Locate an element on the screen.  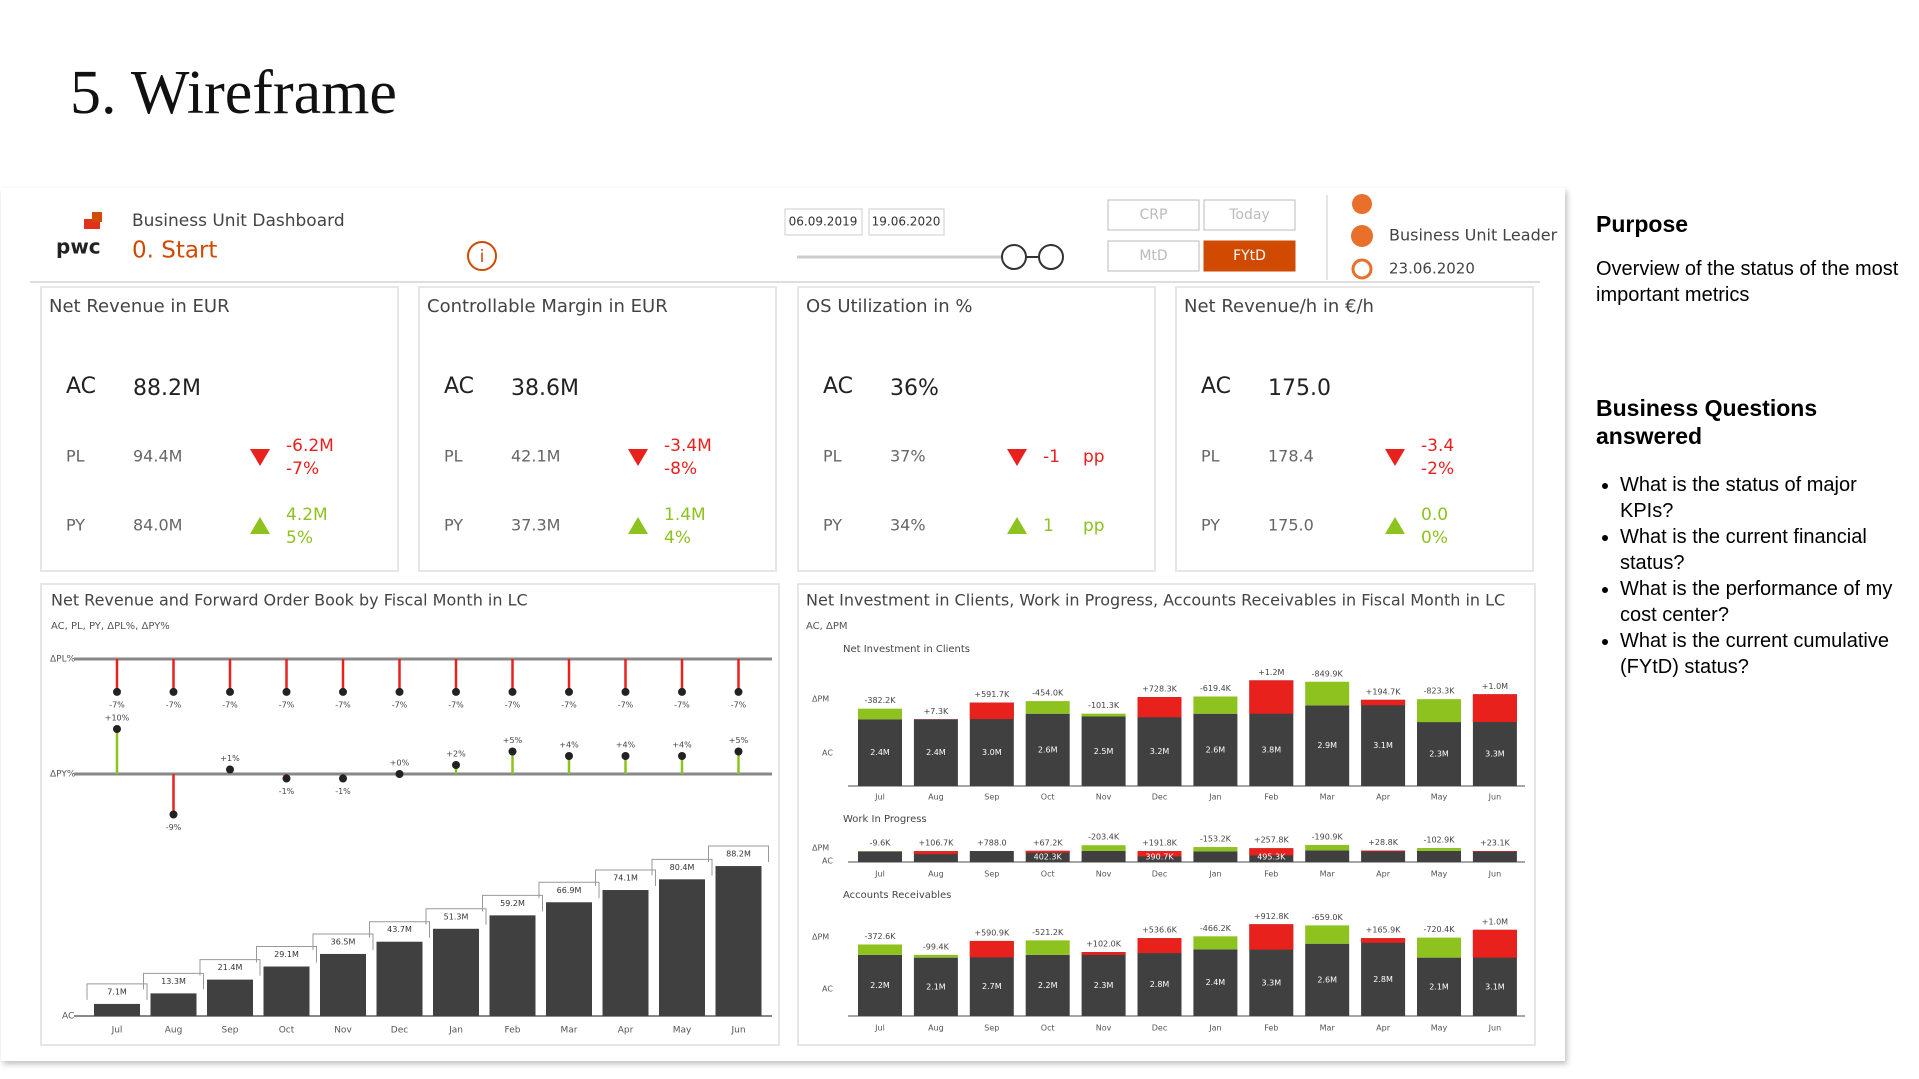
pin-label: +5% is located at coordinates (739, 740).